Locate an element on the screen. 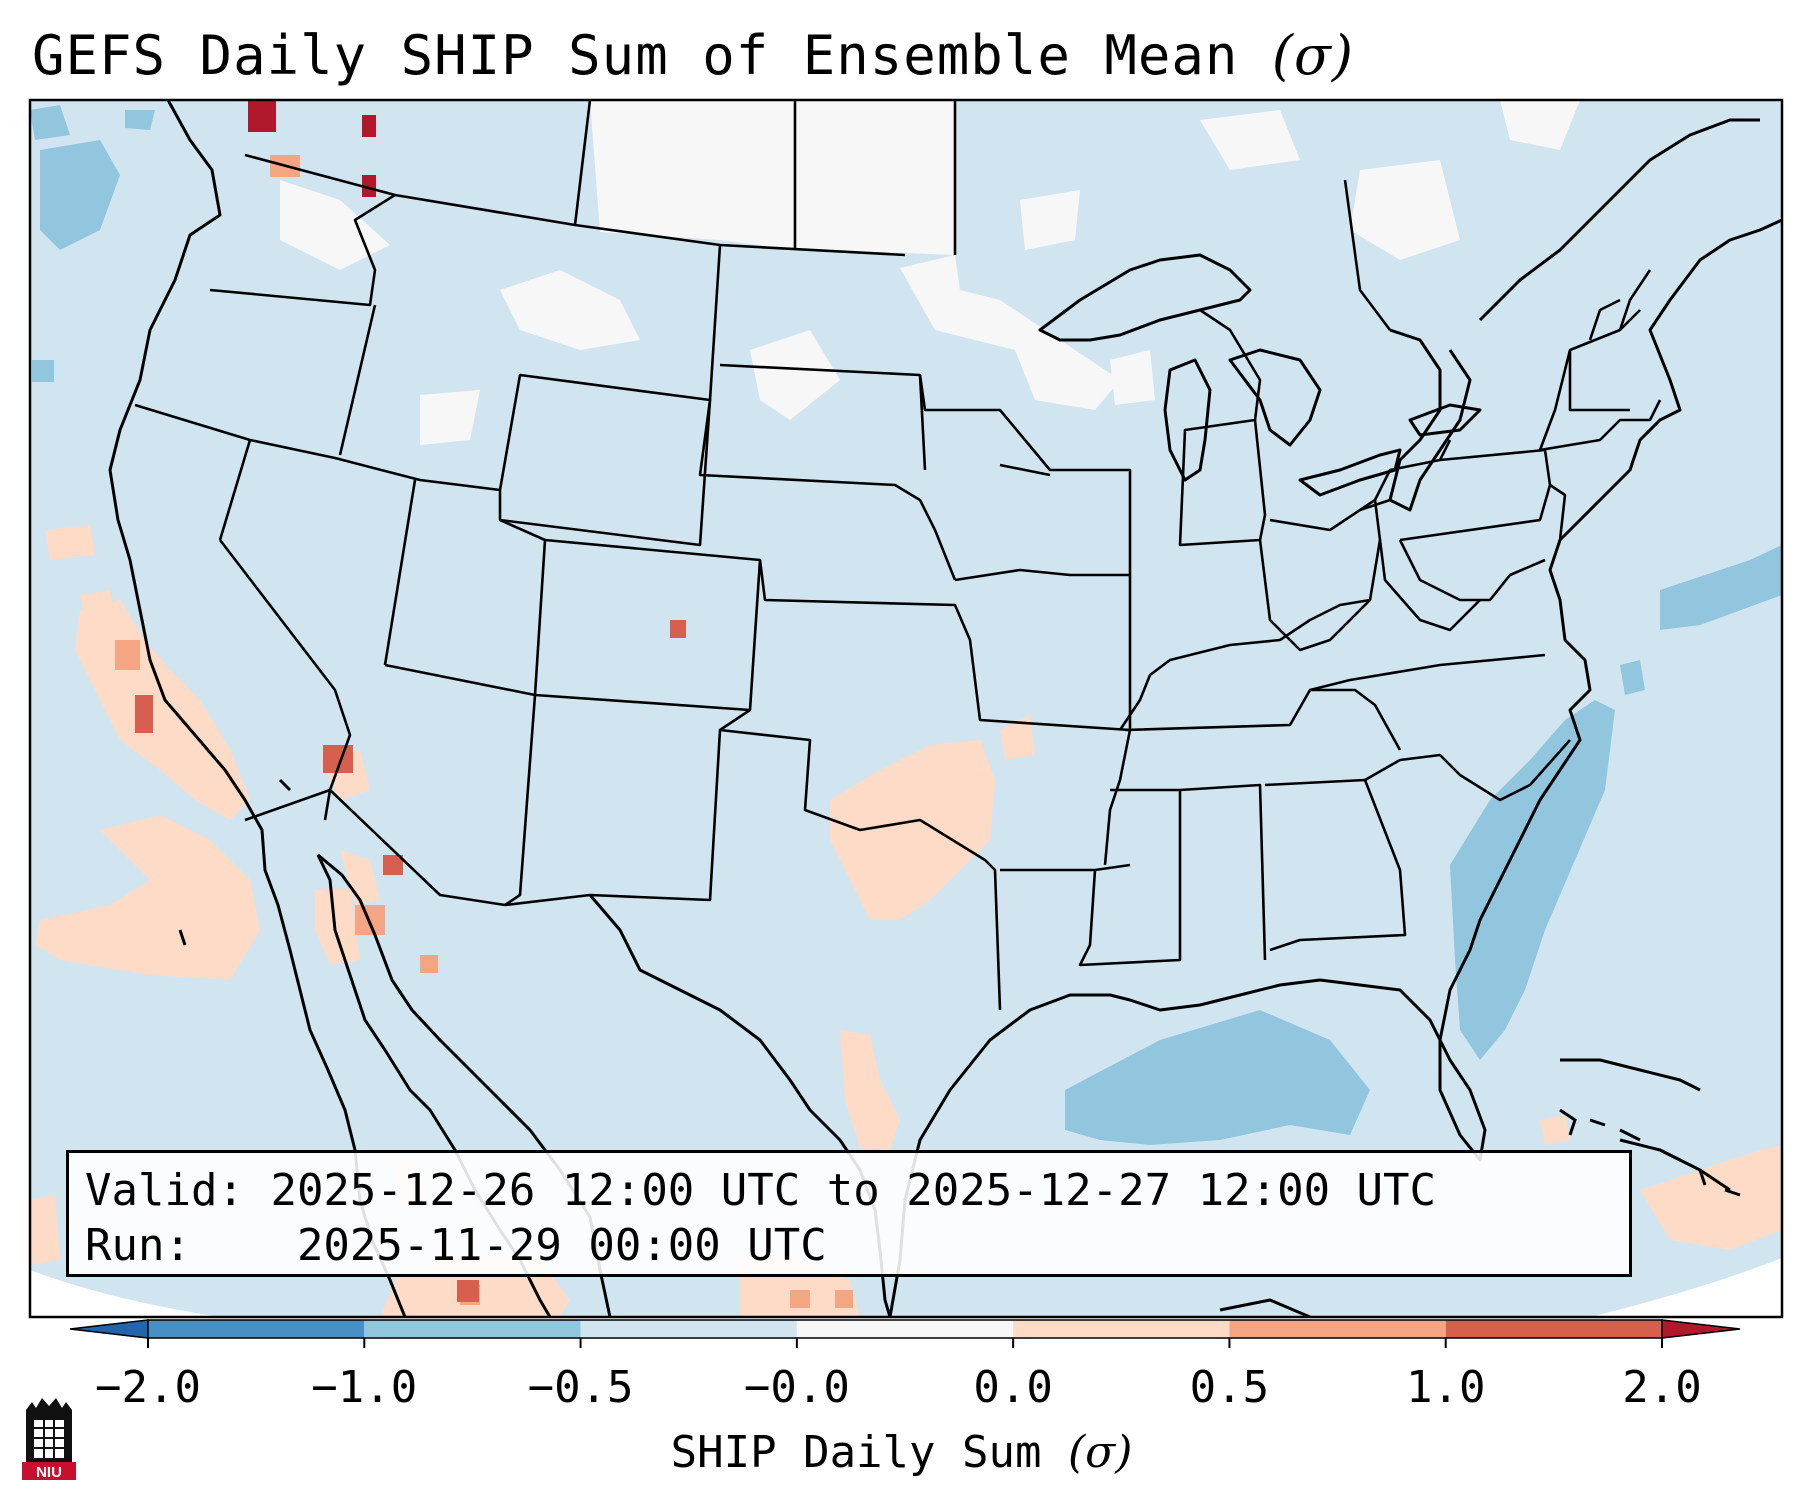 This screenshot has height=1506, width=1803. run-row: Run: 2025-11-29 00:00 UTC is located at coordinates (850, 1245).